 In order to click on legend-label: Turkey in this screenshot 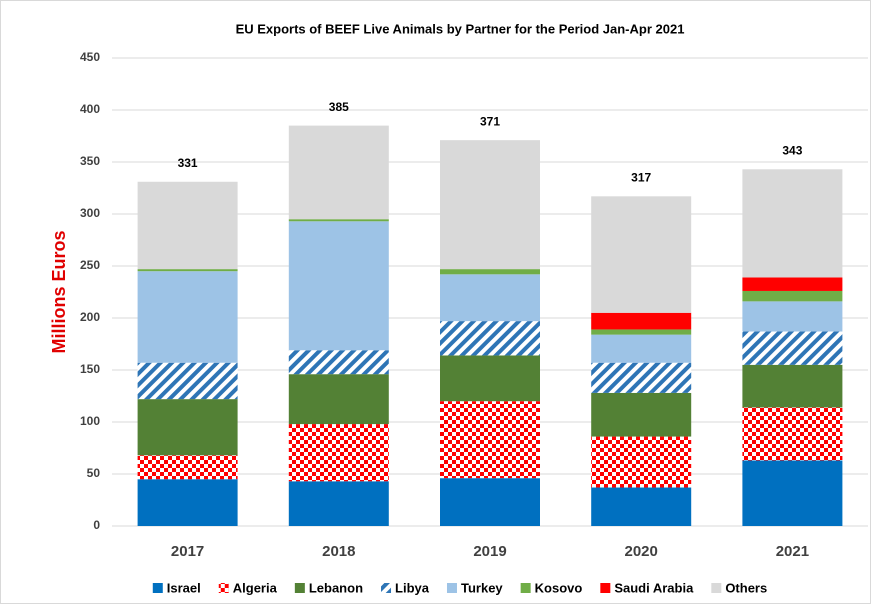, I will do `click(482, 587)`.